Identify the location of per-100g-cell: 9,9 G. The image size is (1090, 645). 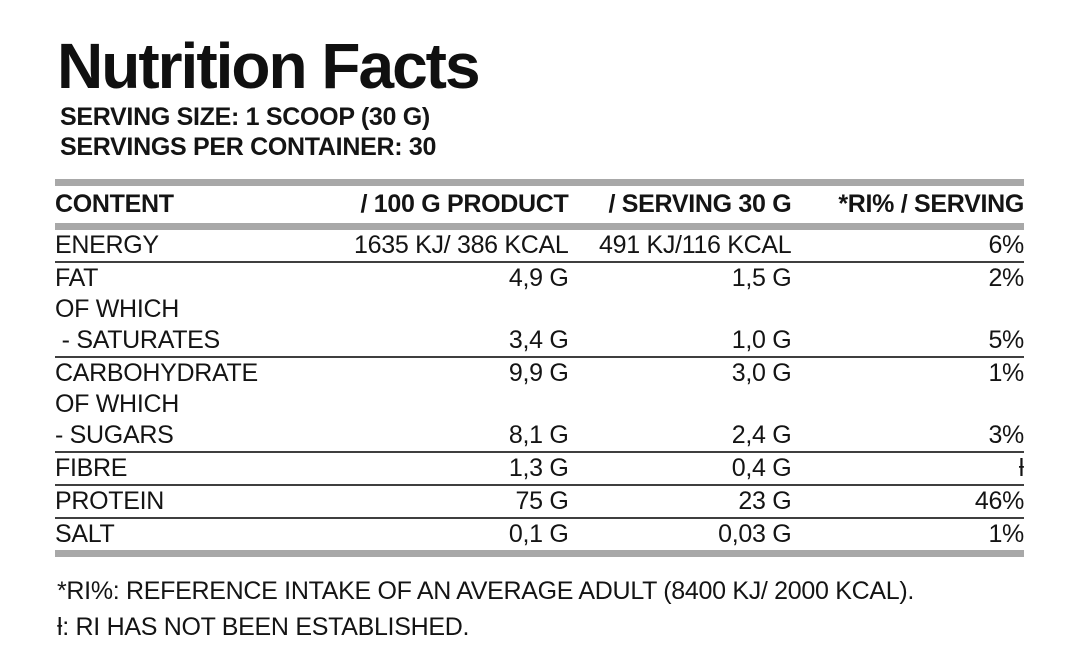
(538, 373).